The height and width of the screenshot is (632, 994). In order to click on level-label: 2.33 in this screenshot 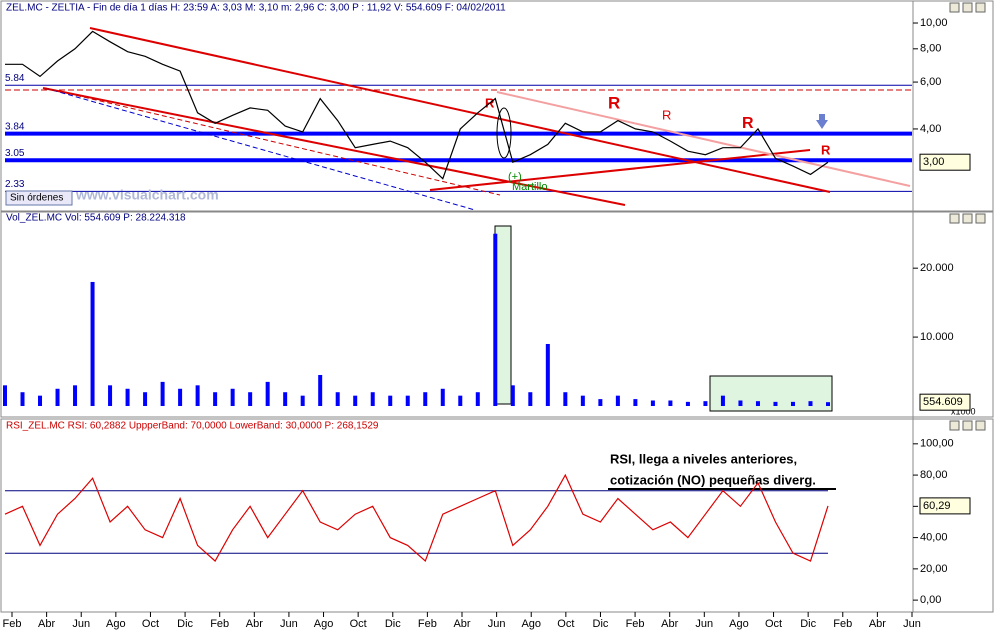, I will do `click(15, 184)`.